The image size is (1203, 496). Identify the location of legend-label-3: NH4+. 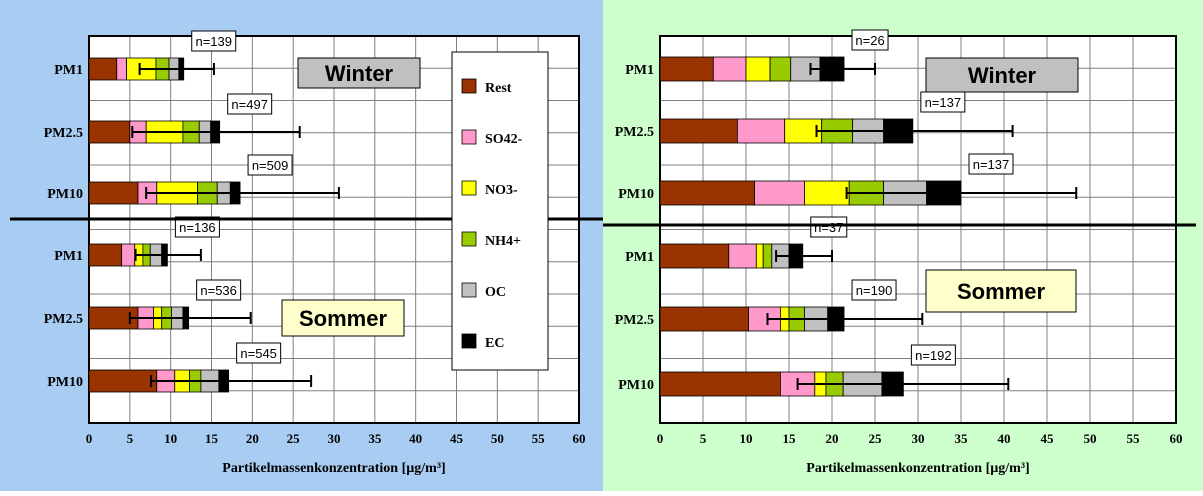
(503, 241).